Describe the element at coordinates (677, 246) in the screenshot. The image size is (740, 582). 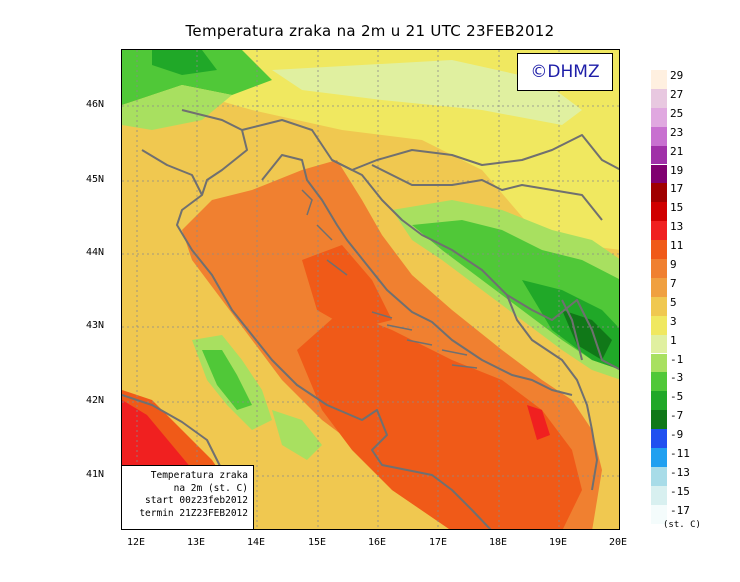
I see `legend-label: 11` at that location.